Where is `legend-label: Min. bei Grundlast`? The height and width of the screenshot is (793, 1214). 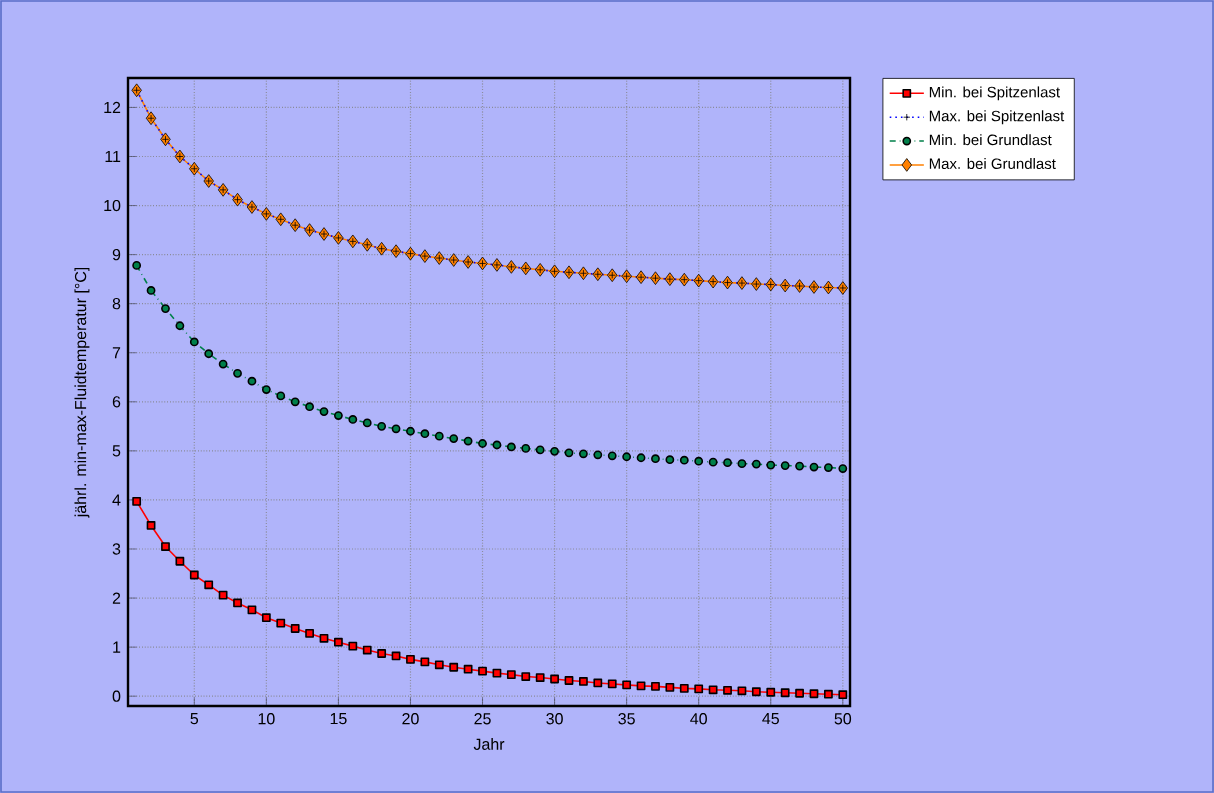
legend-label: Min. bei Grundlast is located at coordinates (990, 140).